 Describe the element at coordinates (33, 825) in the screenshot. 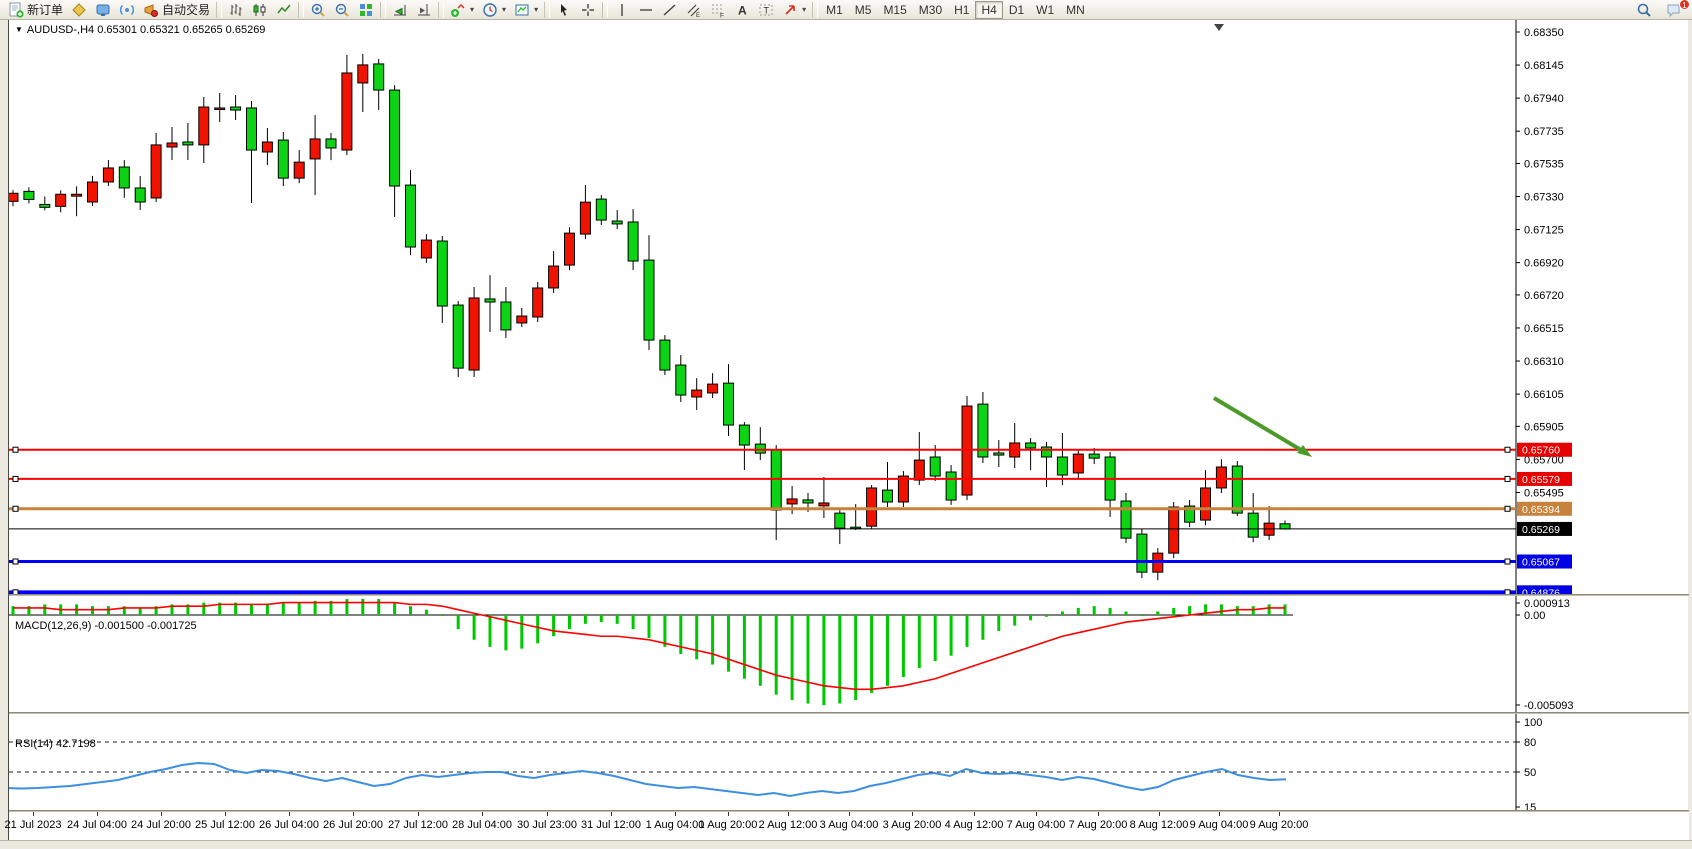

I see `time-tick-label: 21 Jul 2023` at that location.